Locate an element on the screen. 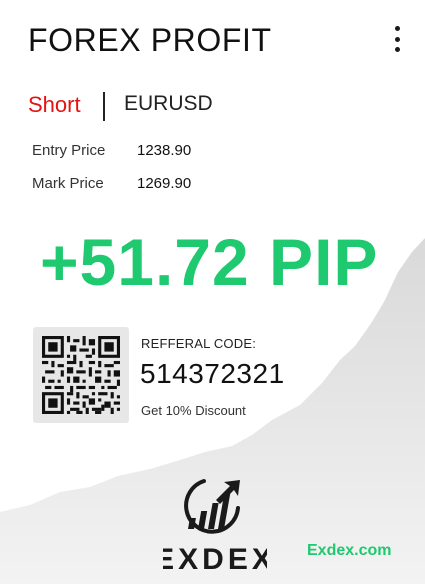 This screenshot has width=425, height=584. qr-code-icon is located at coordinates (81, 375).